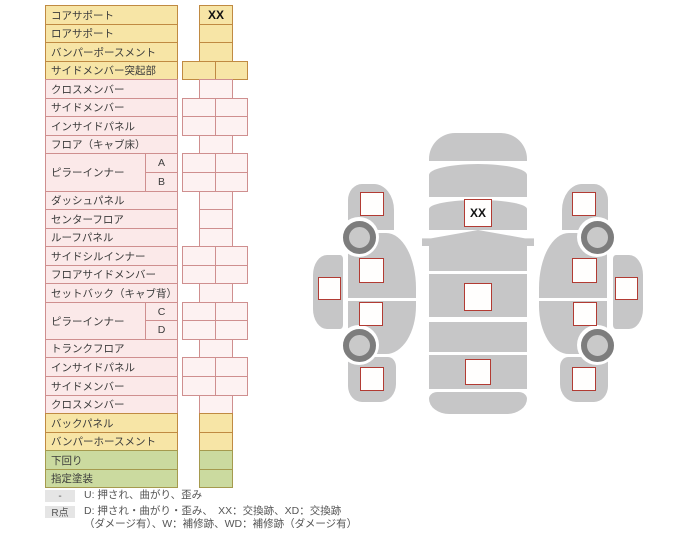 The image size is (692, 535). What do you see at coordinates (143, 495) in the screenshot?
I see `legend-text-u: U: 押され、曲がり、歪み` at bounding box center [143, 495].